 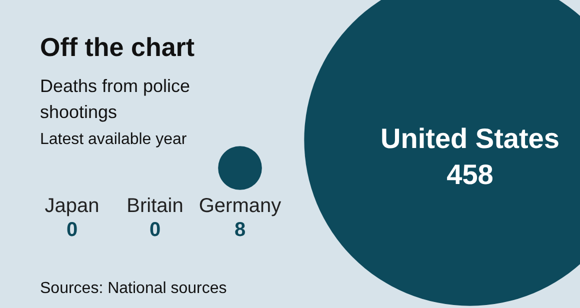 I want to click on source-note: Sources: National sources, so click(x=133, y=288).